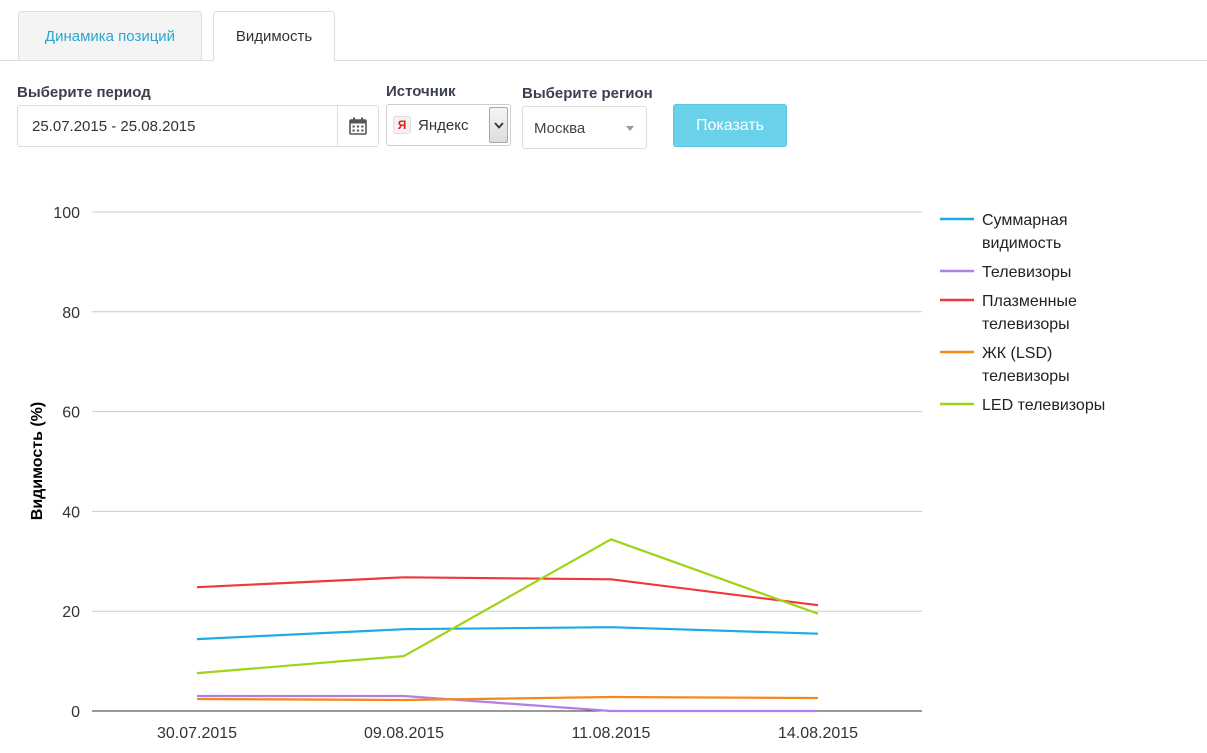 This screenshot has width=1207, height=753. What do you see at coordinates (630, 128) in the screenshot?
I see `caret-down-icon` at bounding box center [630, 128].